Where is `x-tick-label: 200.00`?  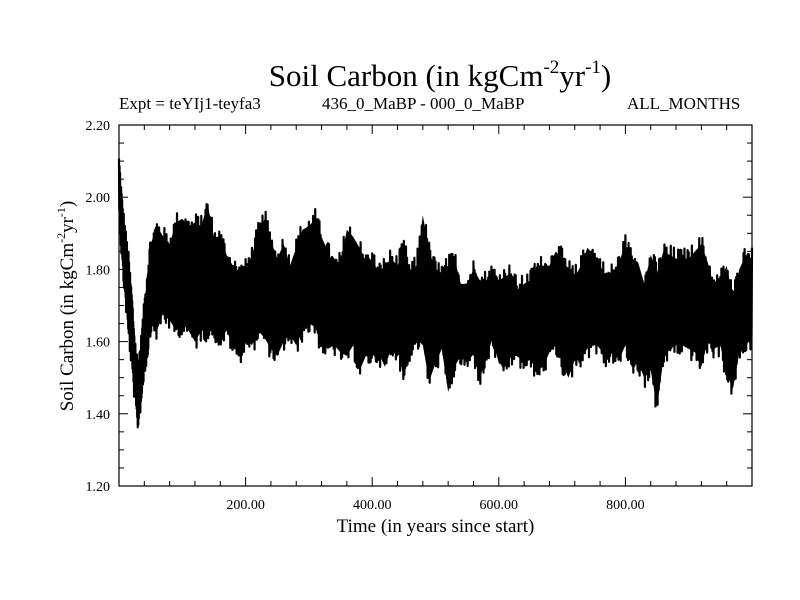
x-tick-label: 200.00 is located at coordinates (245, 505).